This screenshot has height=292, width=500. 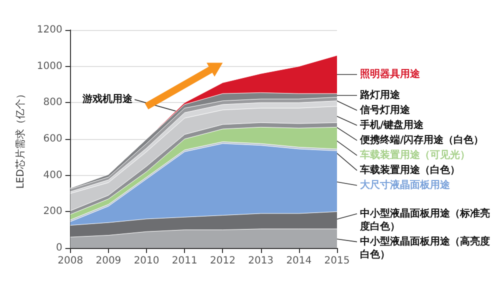 What do you see at coordinates (185, 261) in the screenshot?
I see `x-tick-label: 2011` at bounding box center [185, 261].